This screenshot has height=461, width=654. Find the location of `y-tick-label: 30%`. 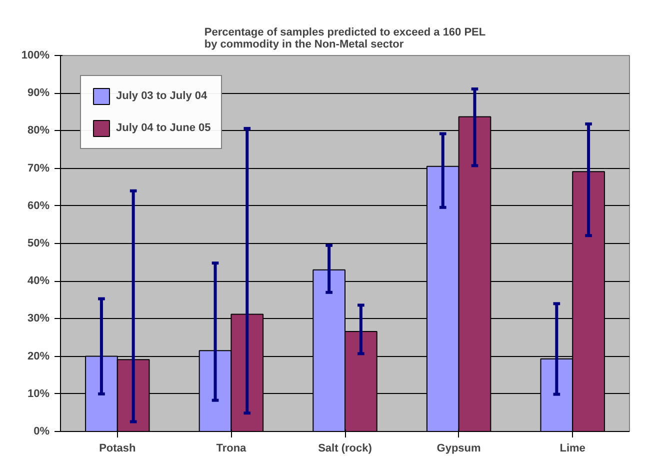

y-tick-label: 30% is located at coordinates (38, 318).